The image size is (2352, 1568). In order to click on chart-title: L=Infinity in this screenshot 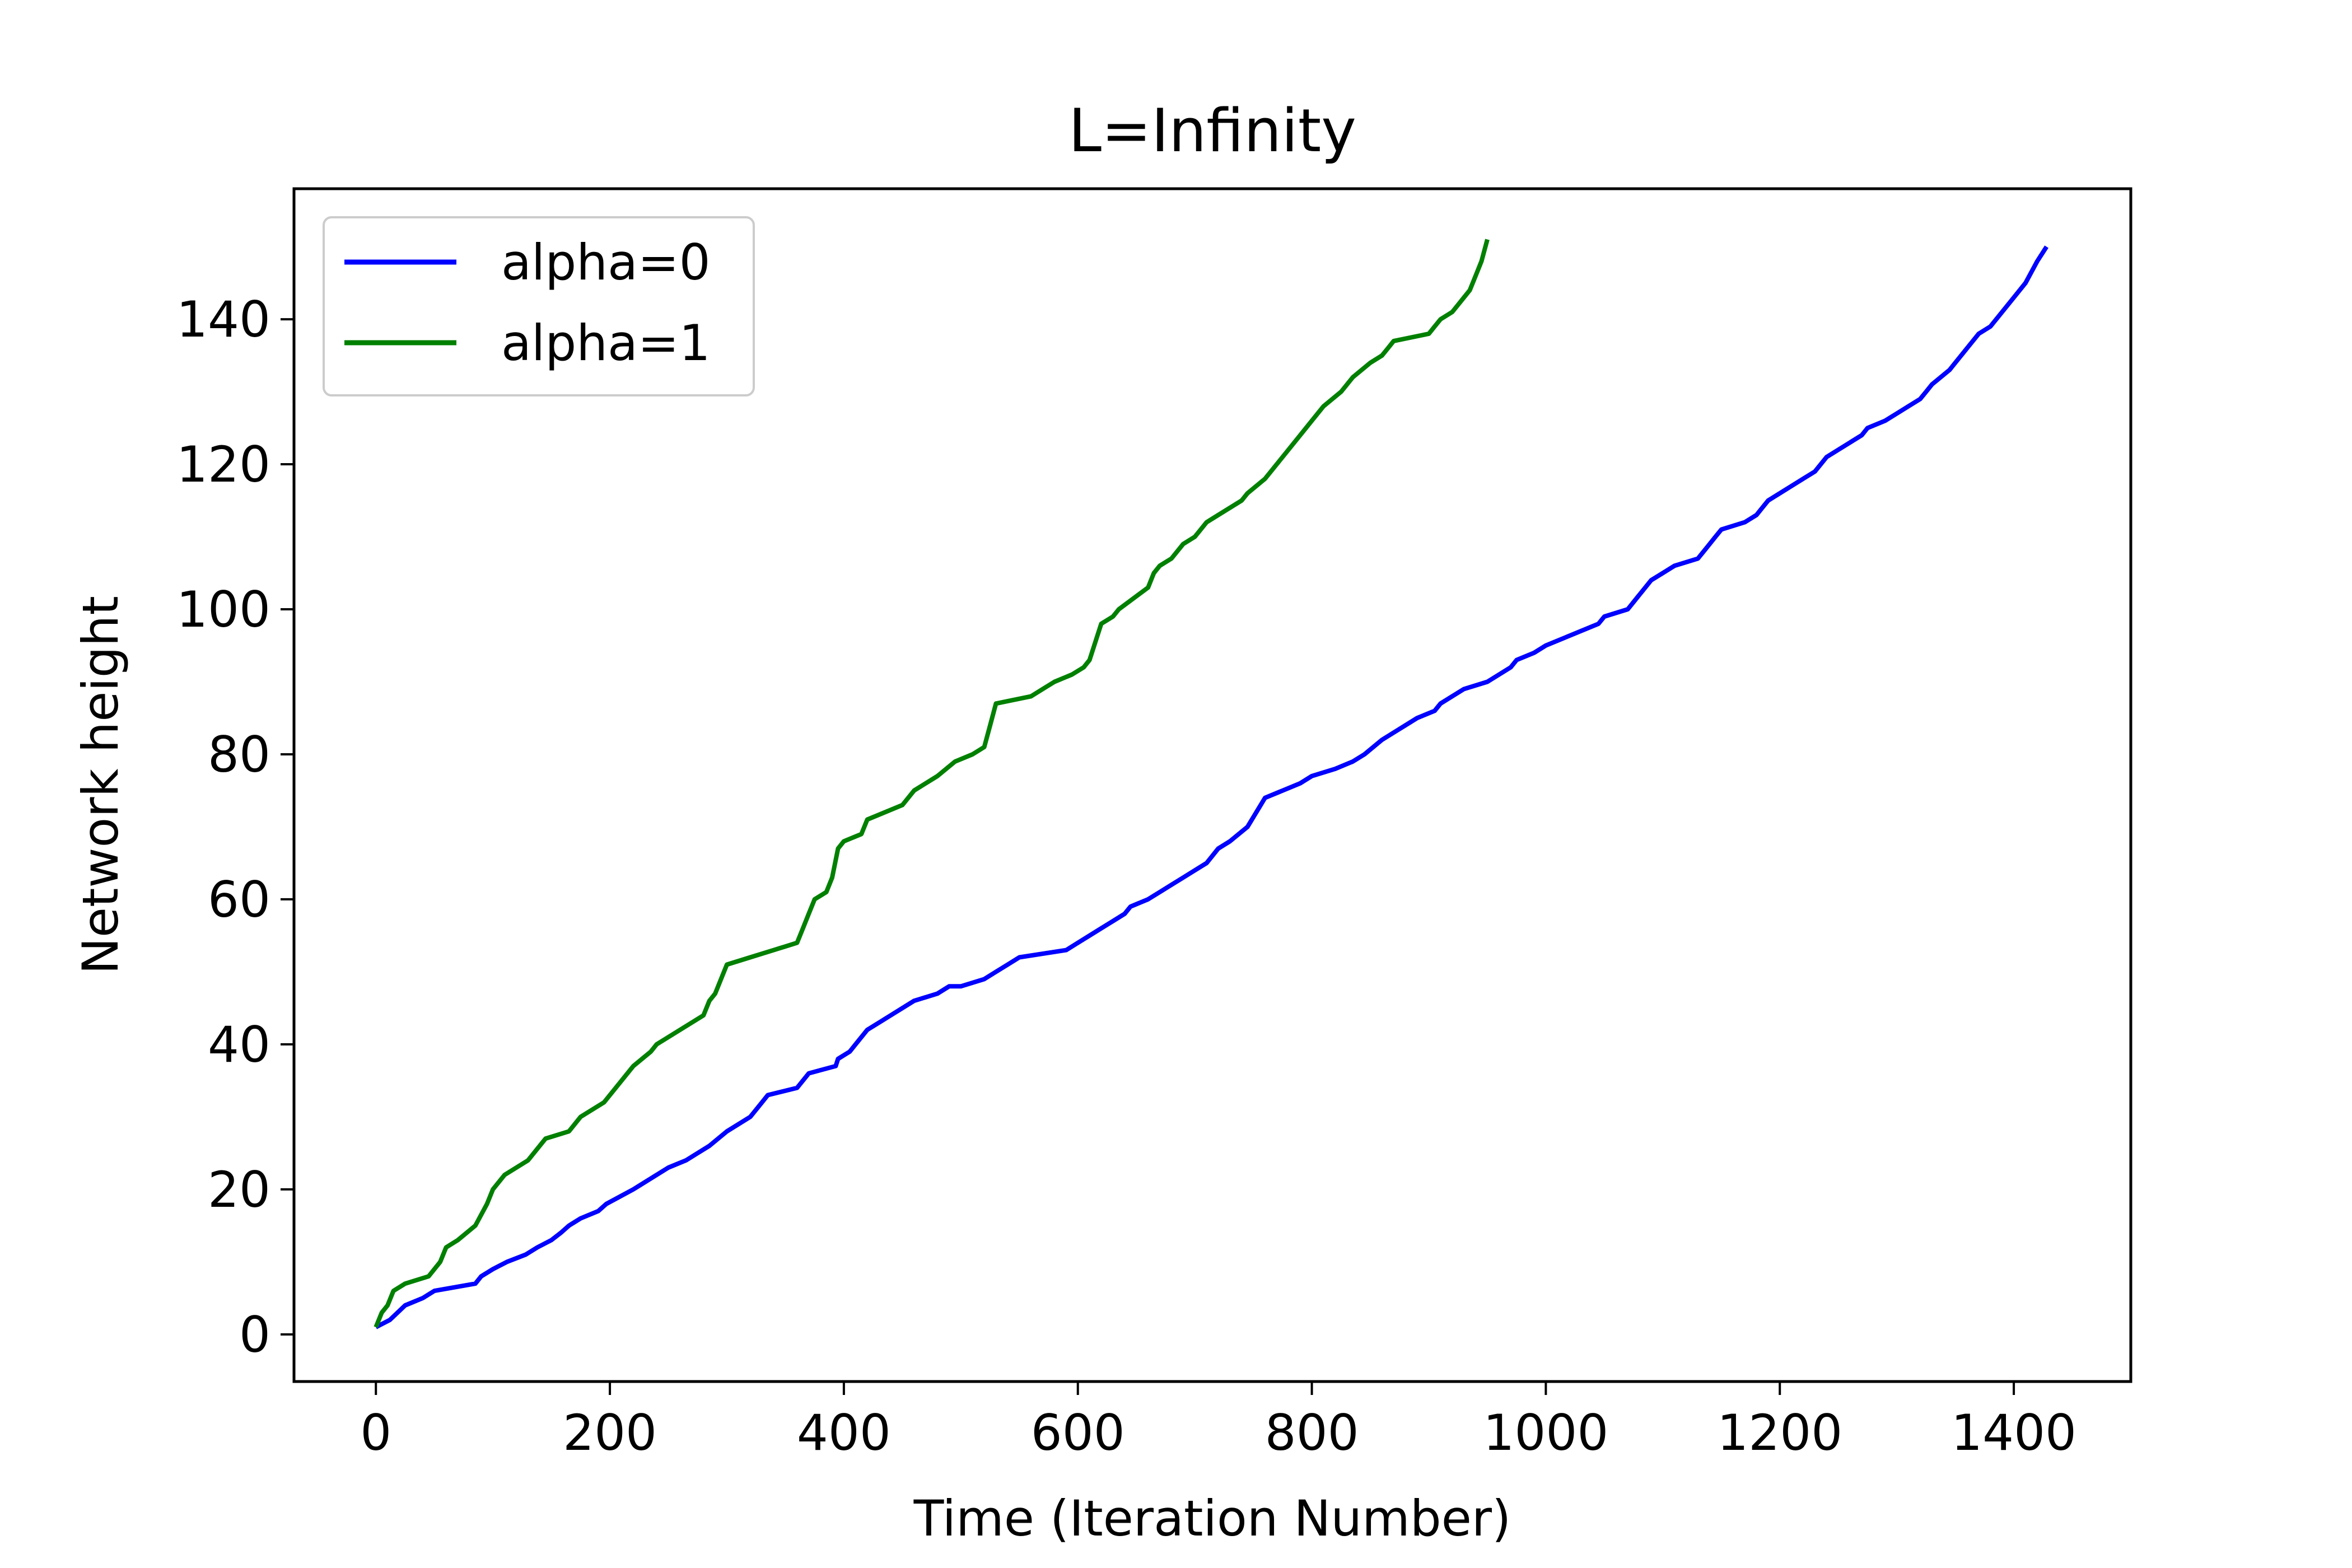, I will do `click(1212, 131)`.